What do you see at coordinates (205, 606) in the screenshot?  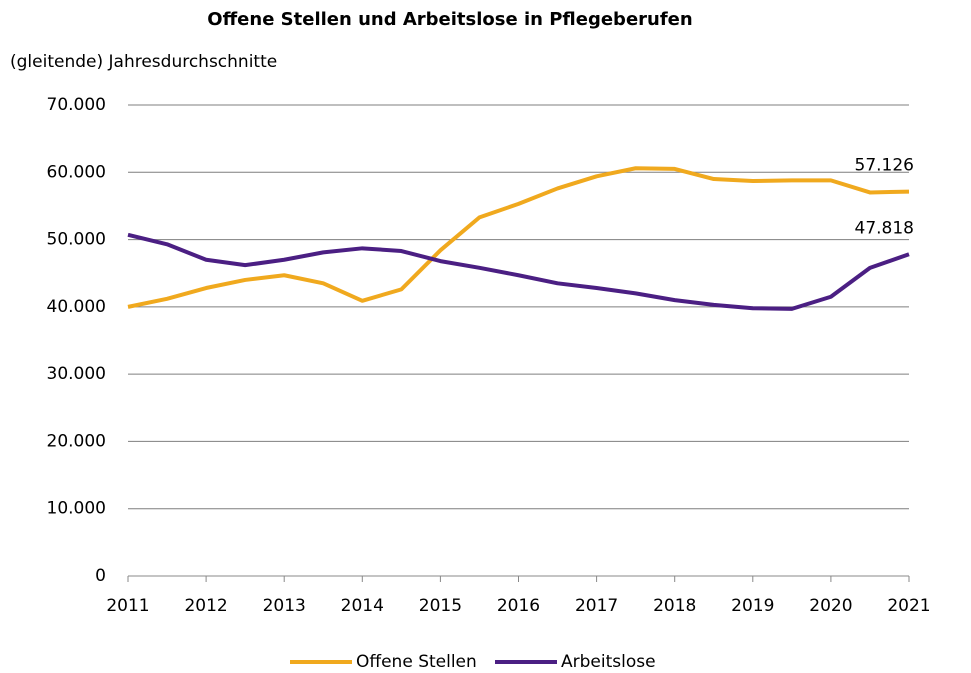 I see `x-tick-label: 2012` at bounding box center [205, 606].